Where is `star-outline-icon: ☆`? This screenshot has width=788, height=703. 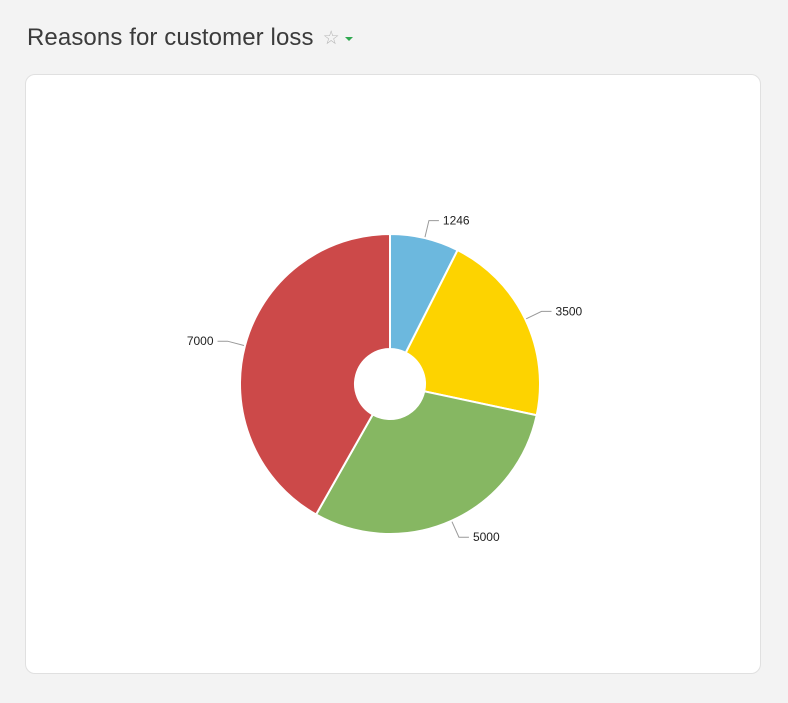 star-outline-icon: ☆ is located at coordinates (331, 38).